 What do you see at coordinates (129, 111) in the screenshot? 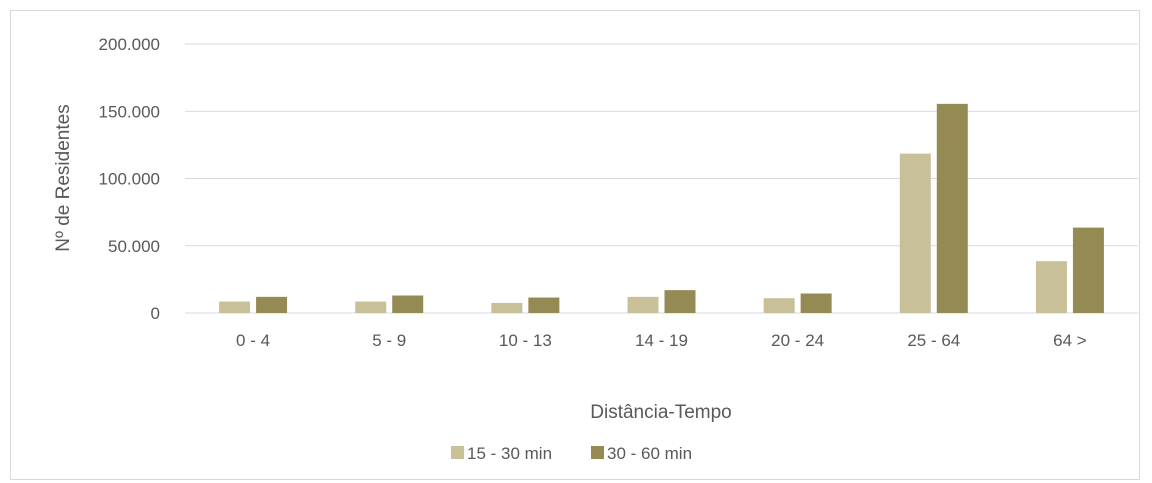
I see `y-tick-label: 150.000` at bounding box center [129, 111].